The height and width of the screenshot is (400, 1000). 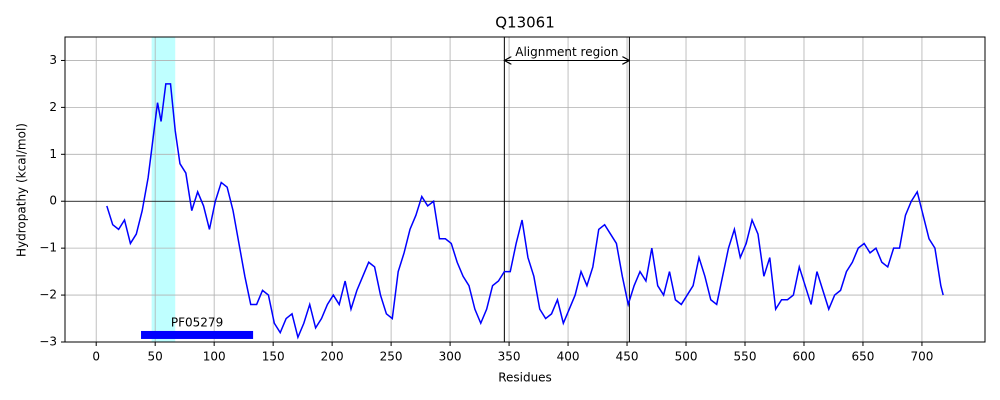 I want to click on y-tick-label: 2, so click(x=53, y=107).